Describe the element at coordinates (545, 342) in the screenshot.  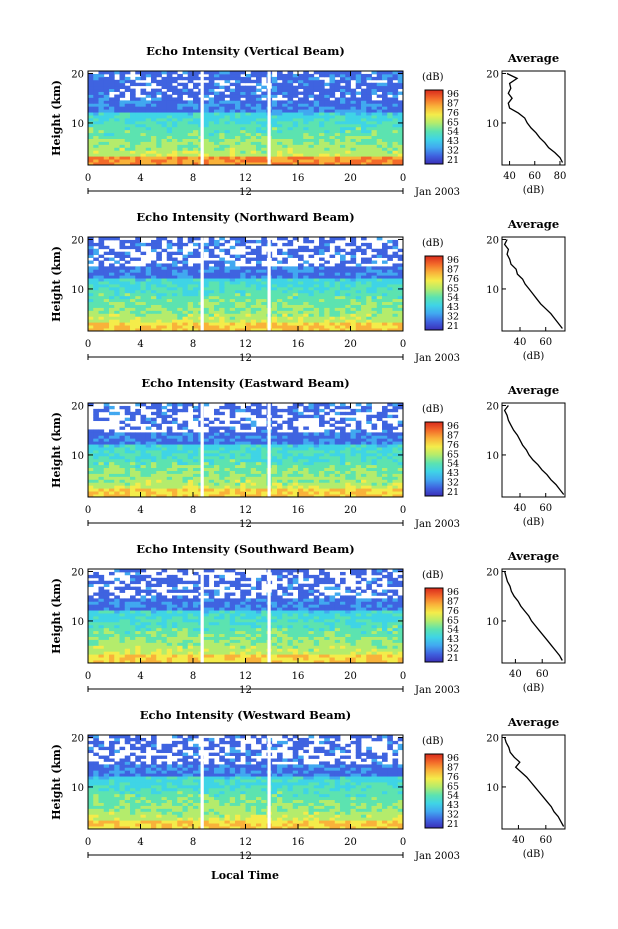
I see `avg-x-tick-label: 60` at that location.